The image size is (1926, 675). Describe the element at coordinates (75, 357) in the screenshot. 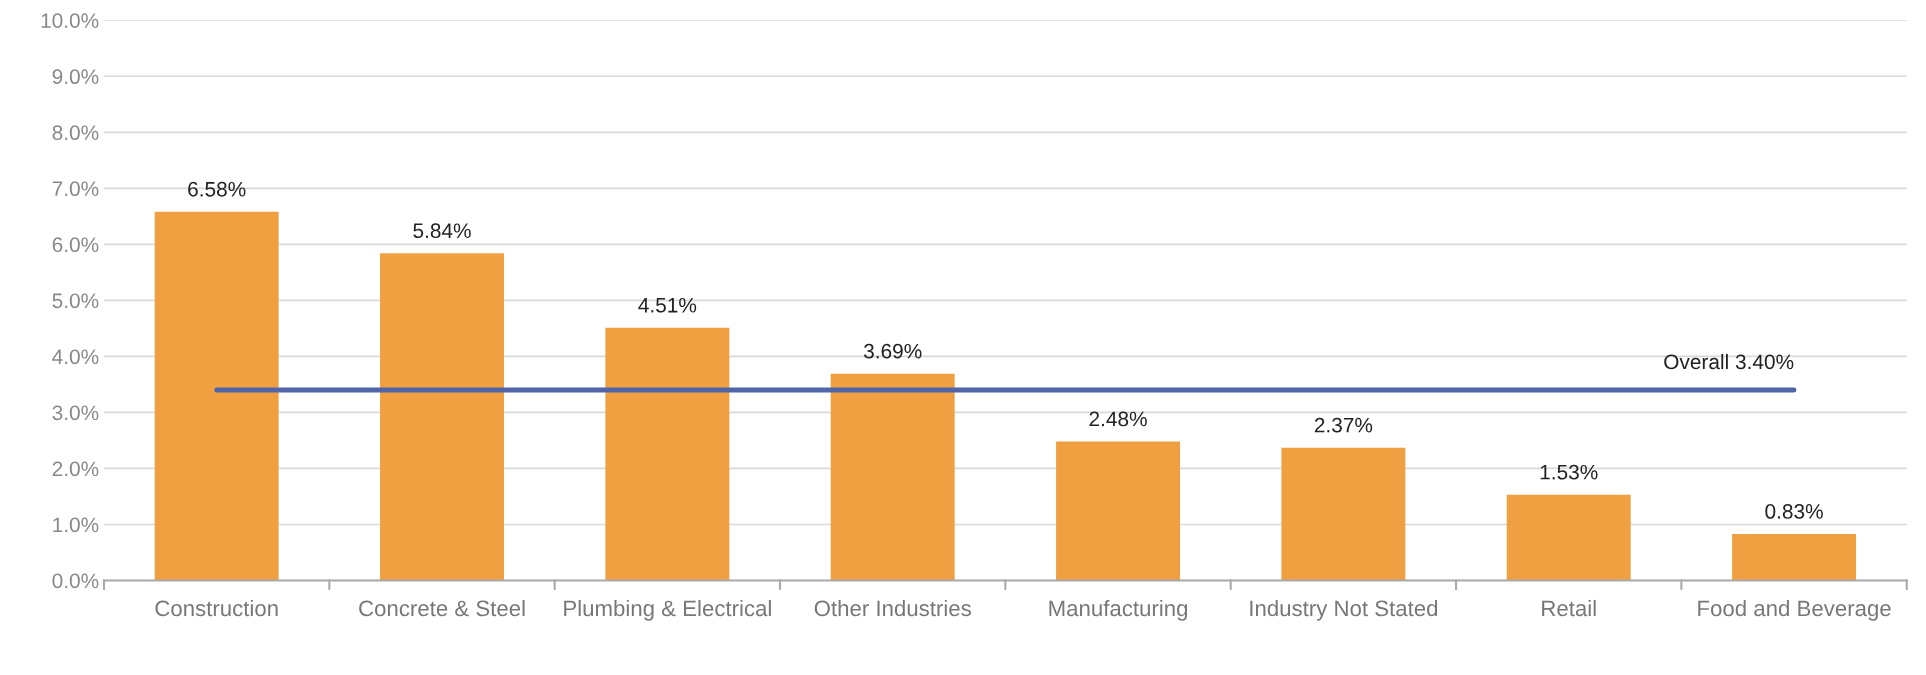

I see `y-tick-label: 4.0%` at that location.